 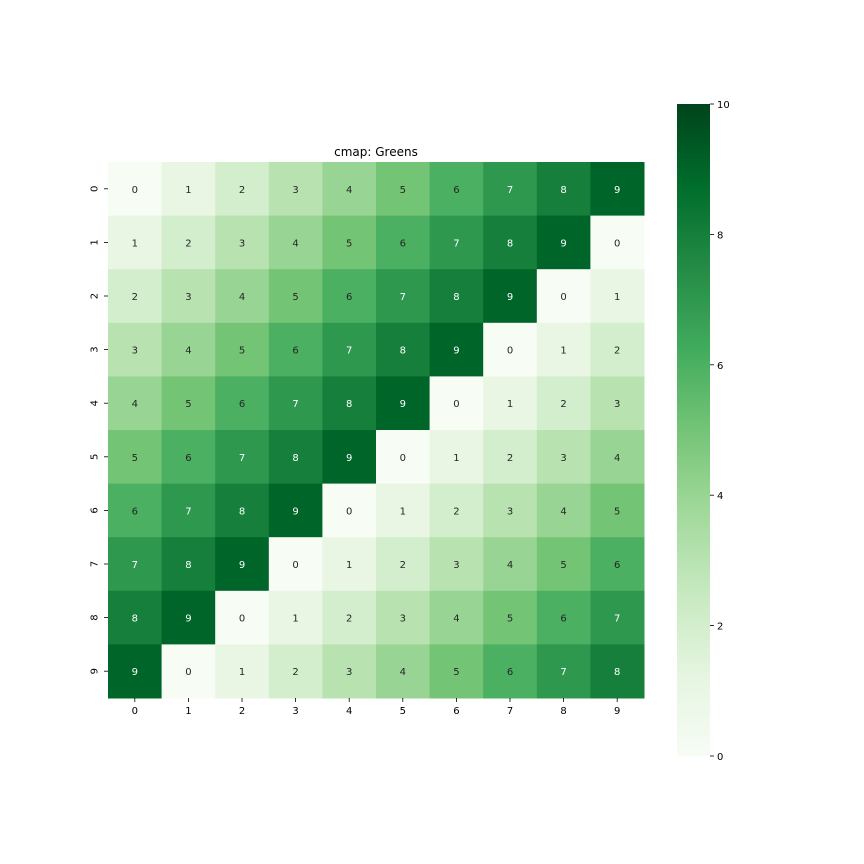 What do you see at coordinates (99, 430) in the screenshot?
I see `y-axis: 0 1 2 3 4 5 6 7 8 9` at bounding box center [99, 430].